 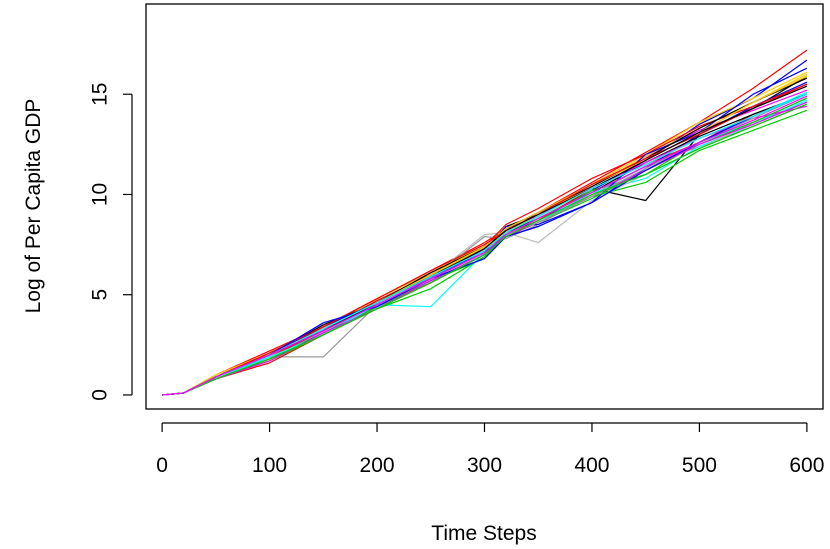 I want to click on x-axis: 0 100 200 300 400 500 600, so click(x=490, y=449).